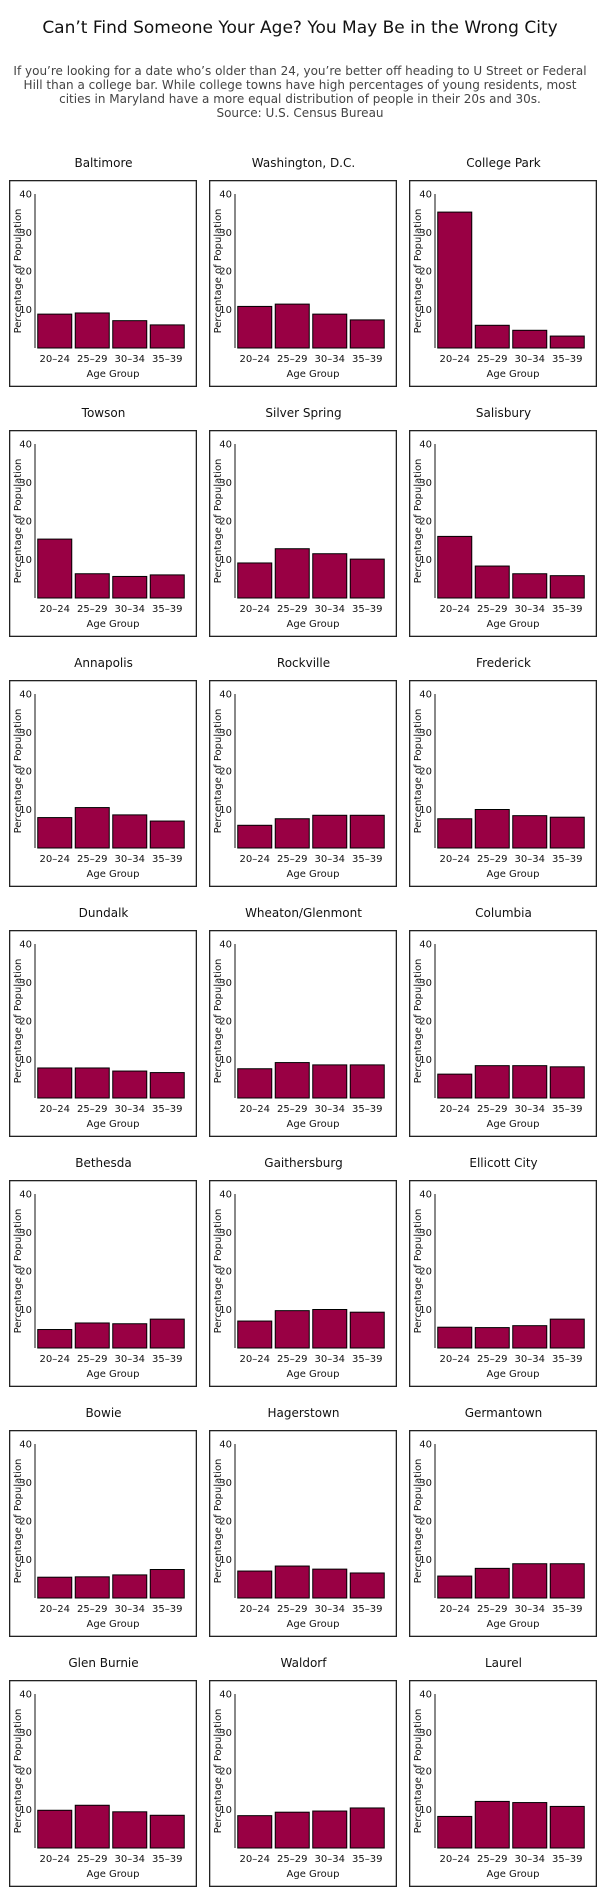 This screenshot has height=1897, width=600. Describe the element at coordinates (503, 663) in the screenshot. I see `panel-title: Frederick` at that location.